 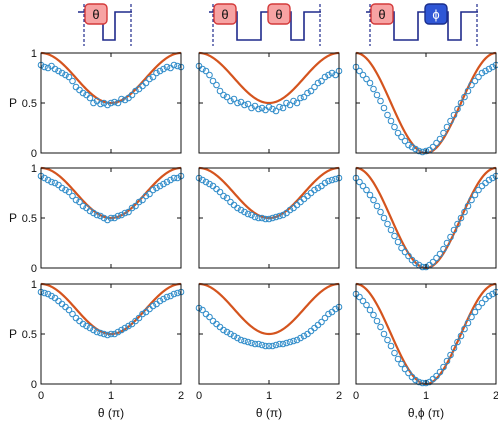 I want to click on x-tick-label: 0, so click(x=41, y=396).